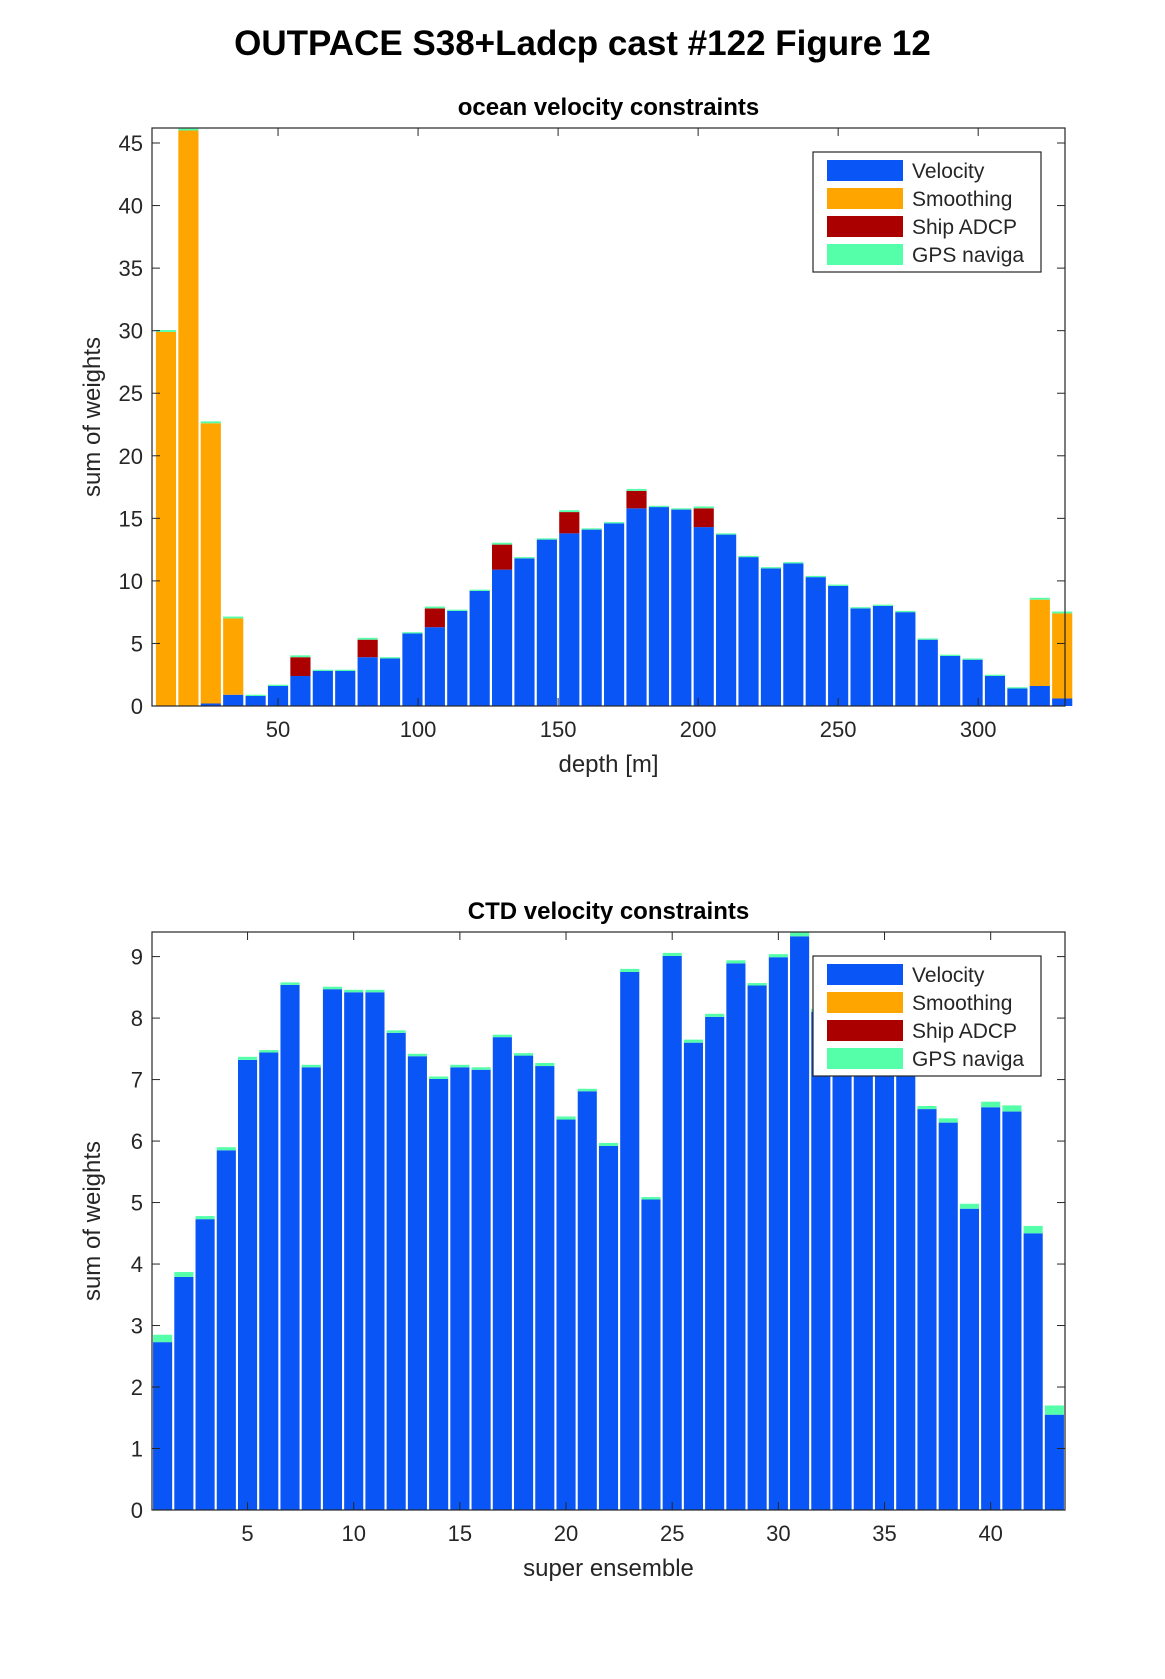 Image resolution: width=1165 pixels, height=1679 pixels. What do you see at coordinates (137, 1203) in the screenshot?
I see `y-tick-label: 5` at bounding box center [137, 1203].